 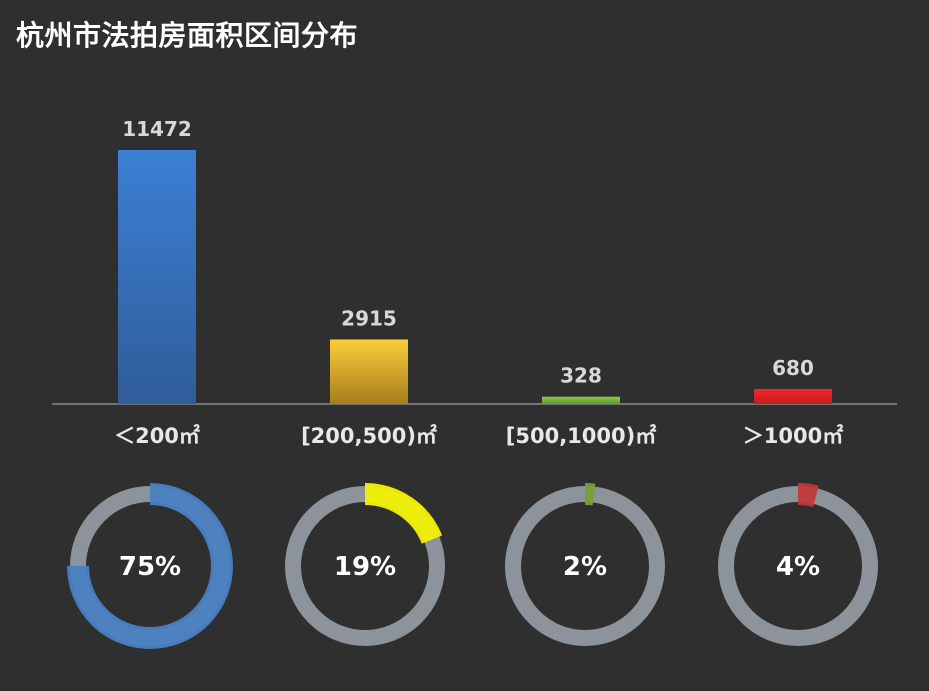 I want to click on donut-percent-label-3: 2%, so click(x=585, y=567).